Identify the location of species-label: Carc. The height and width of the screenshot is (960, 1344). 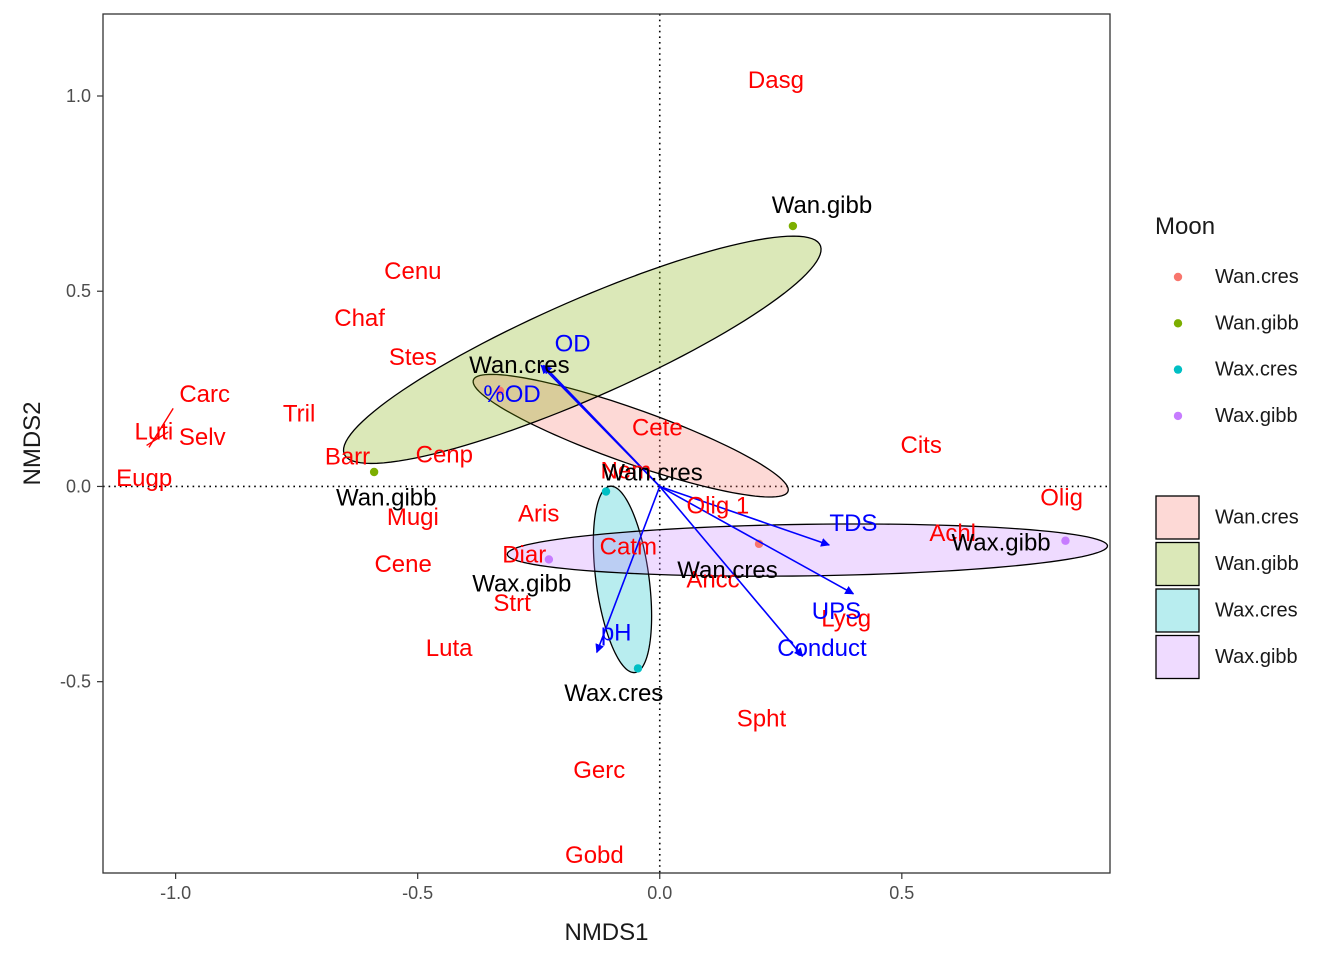
(204, 394).